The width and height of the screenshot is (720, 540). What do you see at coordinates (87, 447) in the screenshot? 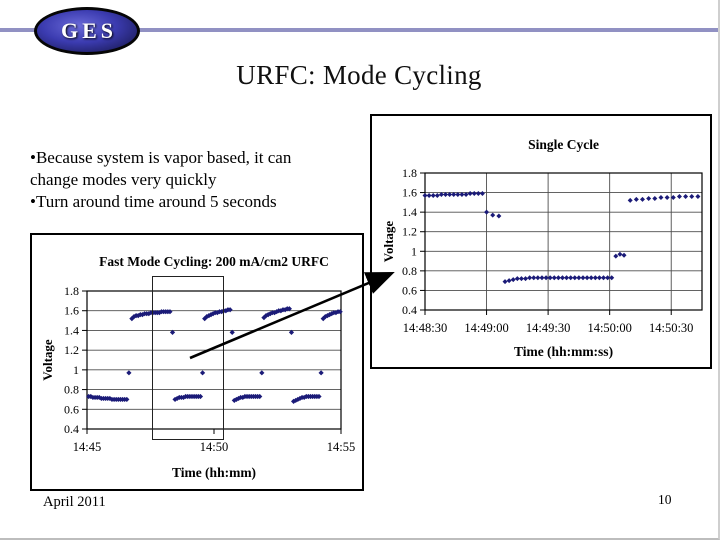
I see `svg-text: 14:45` at bounding box center [87, 447].